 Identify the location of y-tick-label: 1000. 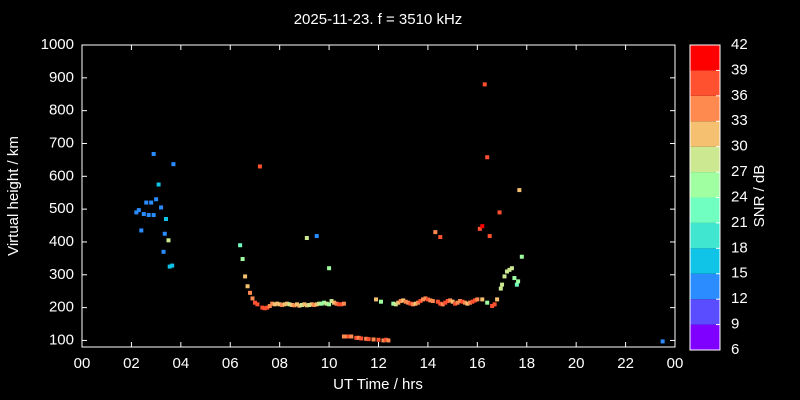
(57, 44).